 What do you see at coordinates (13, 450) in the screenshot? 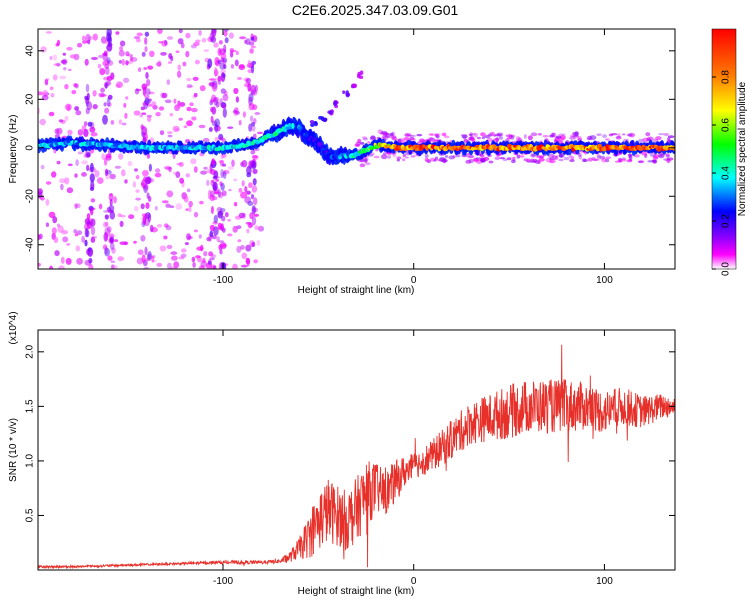
I see `snr-y-axis-label: SNR (10 * v/v)` at bounding box center [13, 450].